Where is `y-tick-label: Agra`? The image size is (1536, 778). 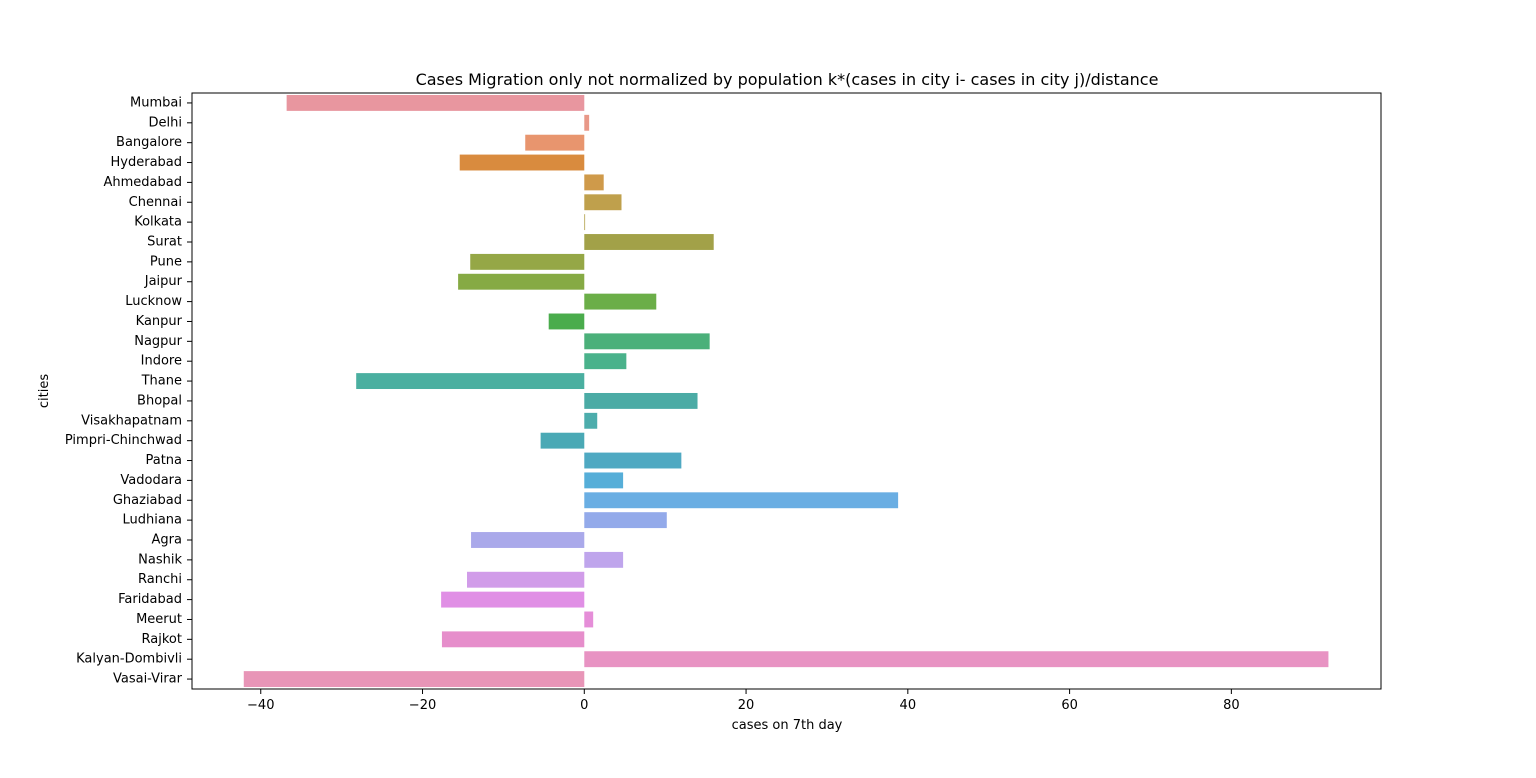
y-tick-label: Agra is located at coordinates (167, 540).